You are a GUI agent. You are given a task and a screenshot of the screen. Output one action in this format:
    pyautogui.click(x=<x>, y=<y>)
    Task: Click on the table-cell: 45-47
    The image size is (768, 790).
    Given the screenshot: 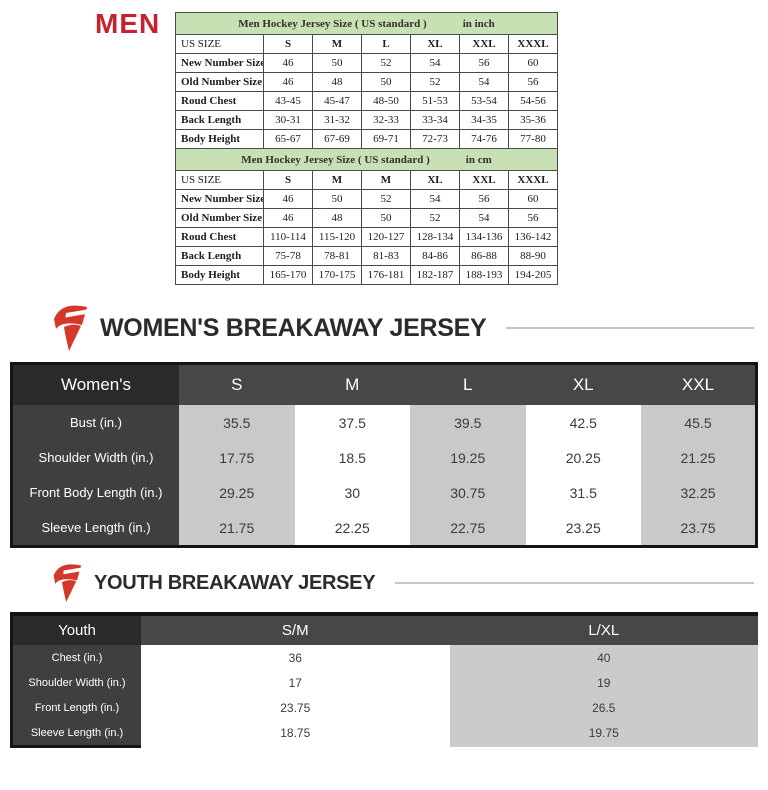 What is the action you would take?
    pyautogui.click(x=337, y=101)
    